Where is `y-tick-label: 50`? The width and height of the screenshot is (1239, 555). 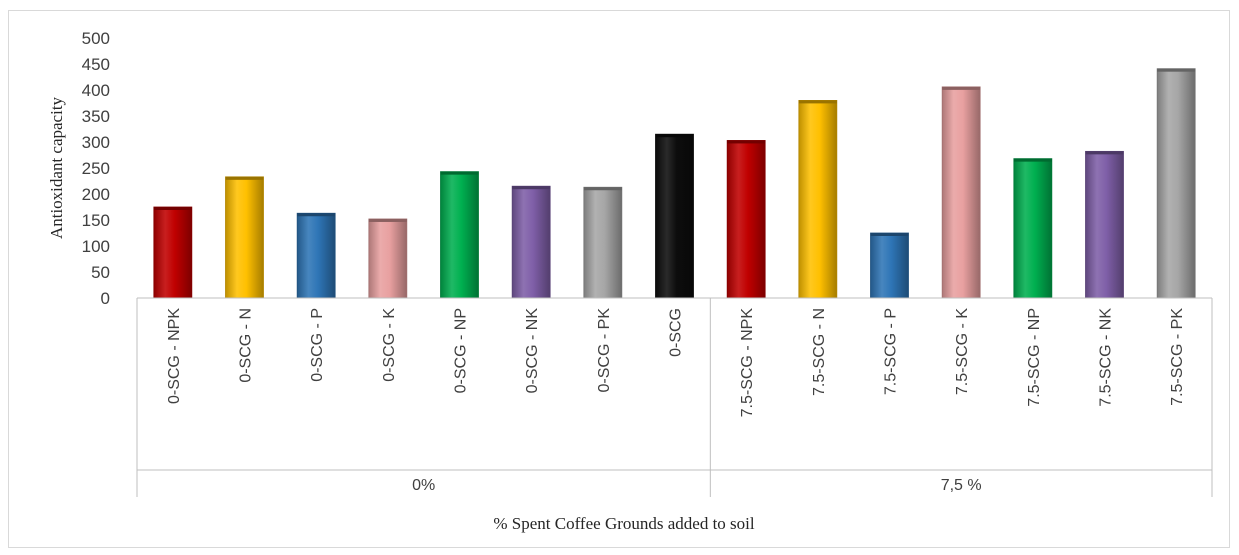 y-tick-label: 50 is located at coordinates (100, 272).